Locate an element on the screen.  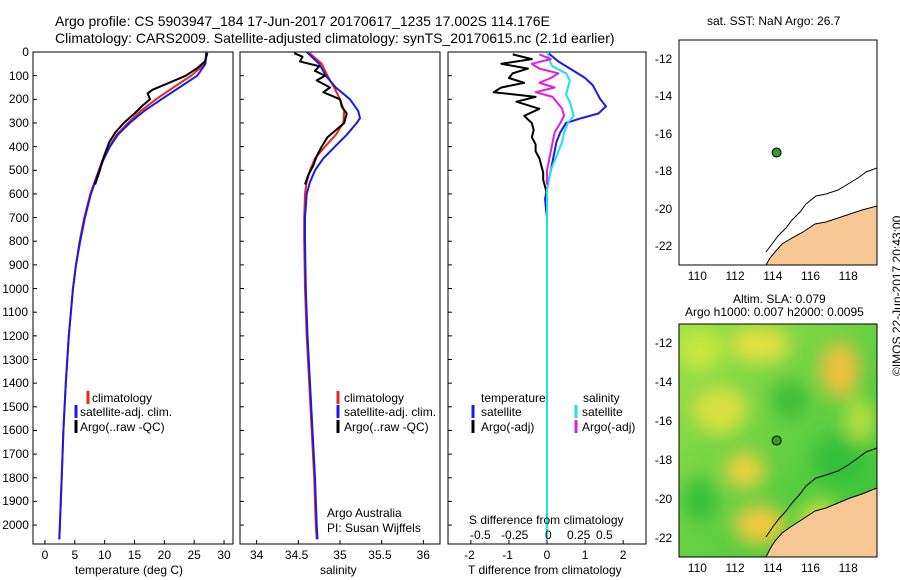
sla-map-frame is located at coordinates (778, 440).